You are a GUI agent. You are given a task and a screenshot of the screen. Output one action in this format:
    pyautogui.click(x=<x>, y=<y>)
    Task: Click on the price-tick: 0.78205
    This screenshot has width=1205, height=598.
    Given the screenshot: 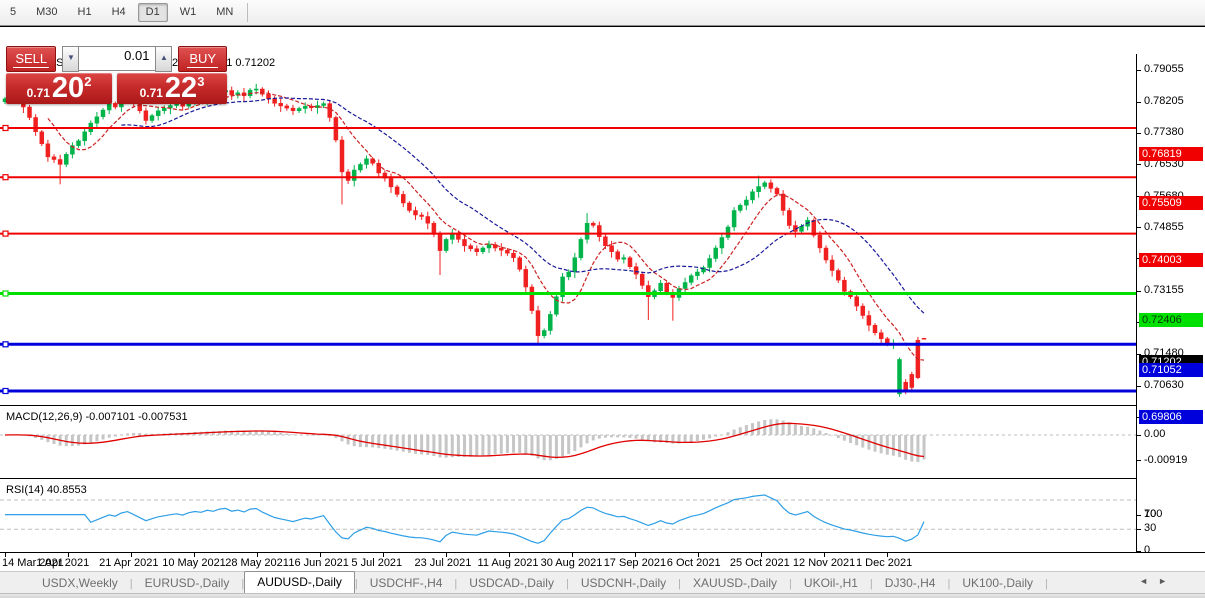 What is the action you would take?
    pyautogui.click(x=1164, y=101)
    